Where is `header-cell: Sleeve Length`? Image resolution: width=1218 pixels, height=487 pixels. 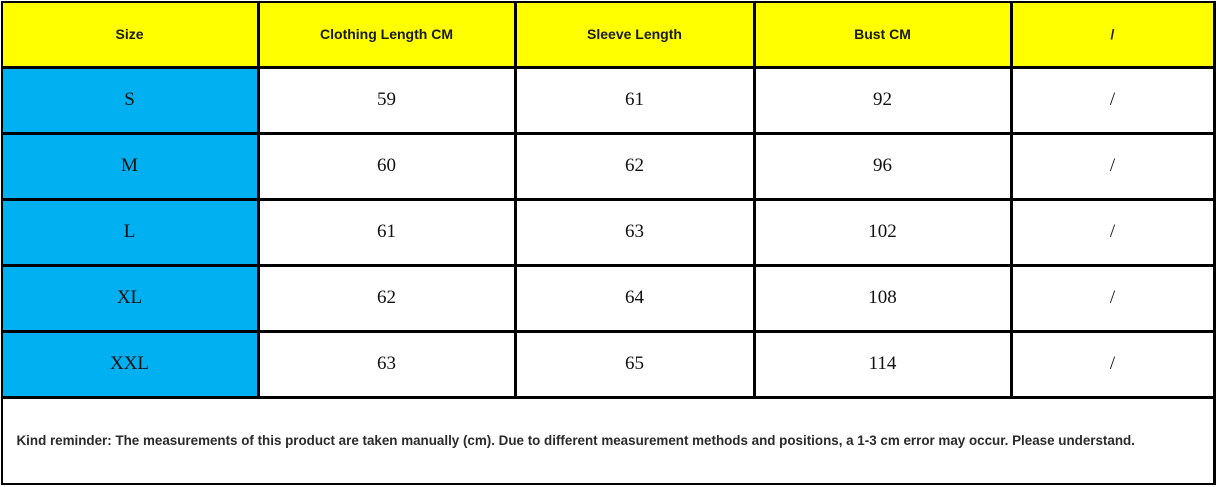 header-cell: Sleeve Length is located at coordinates (634, 34).